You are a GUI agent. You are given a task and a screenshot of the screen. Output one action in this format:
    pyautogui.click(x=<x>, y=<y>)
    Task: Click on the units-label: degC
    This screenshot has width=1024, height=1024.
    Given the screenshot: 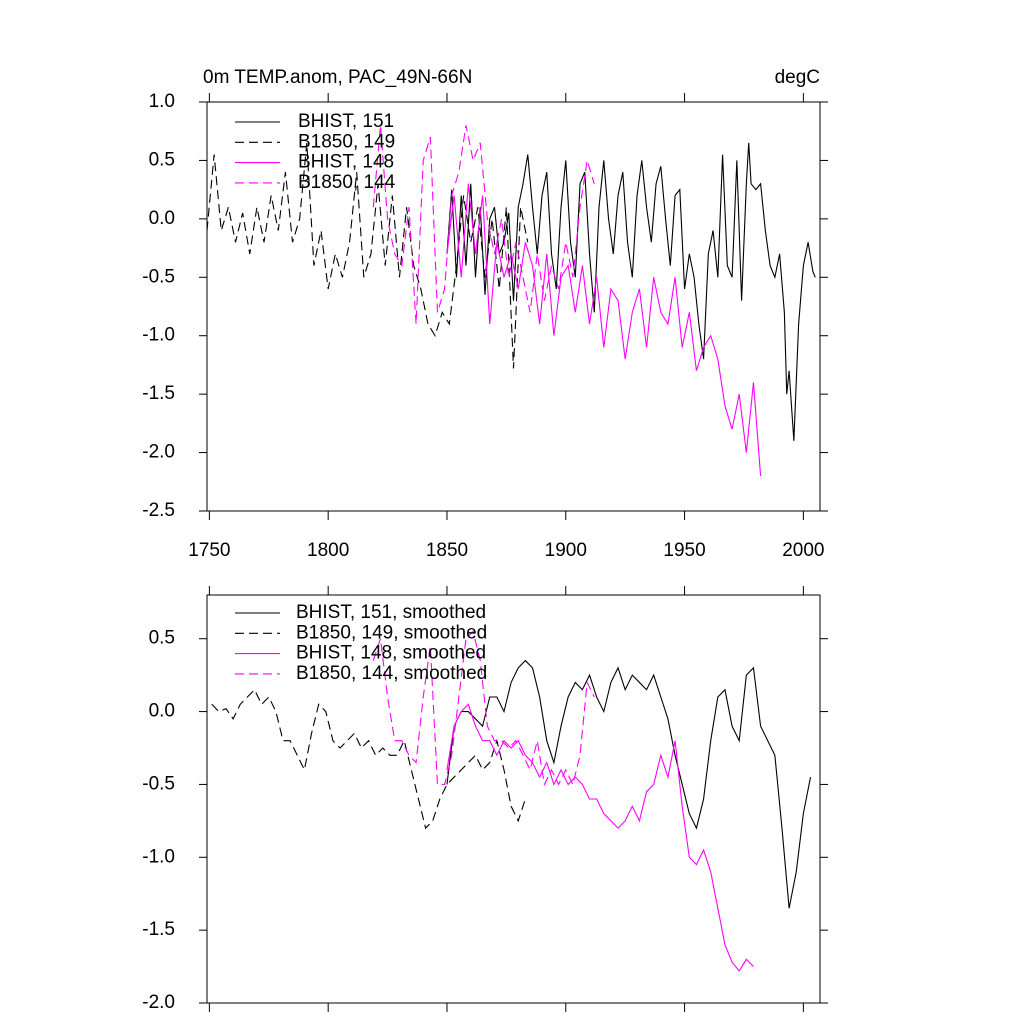 What is the action you would take?
    pyautogui.click(x=797, y=77)
    